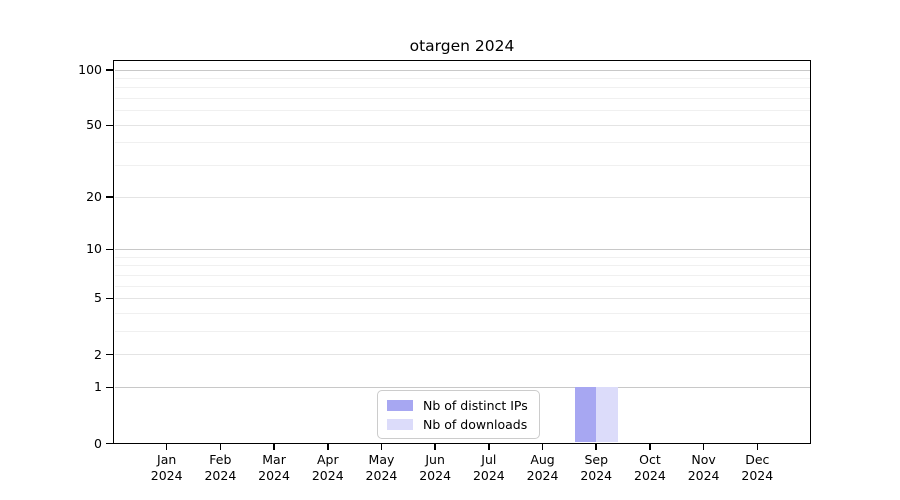 The height and width of the screenshot is (500, 900). What do you see at coordinates (98, 354) in the screenshot?
I see `y-tick-label: 2` at bounding box center [98, 354].